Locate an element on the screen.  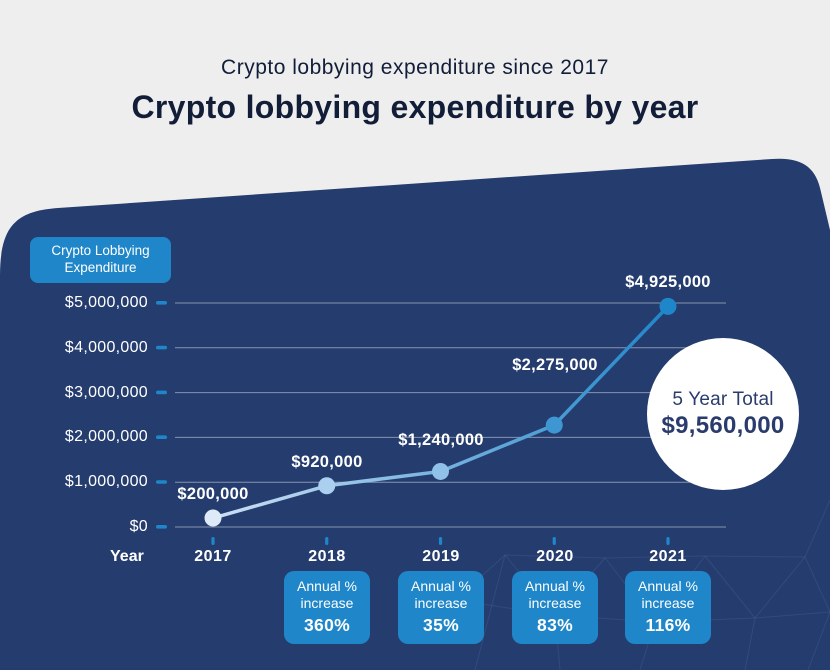
annual-increase-badge-2021: Annual % increase 116% is located at coordinates (668, 607).